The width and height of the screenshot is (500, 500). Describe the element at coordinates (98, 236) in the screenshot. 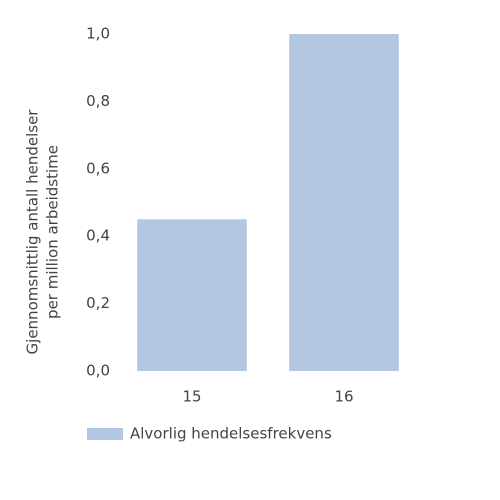

I see `y-tick-label: 0,4` at that location.